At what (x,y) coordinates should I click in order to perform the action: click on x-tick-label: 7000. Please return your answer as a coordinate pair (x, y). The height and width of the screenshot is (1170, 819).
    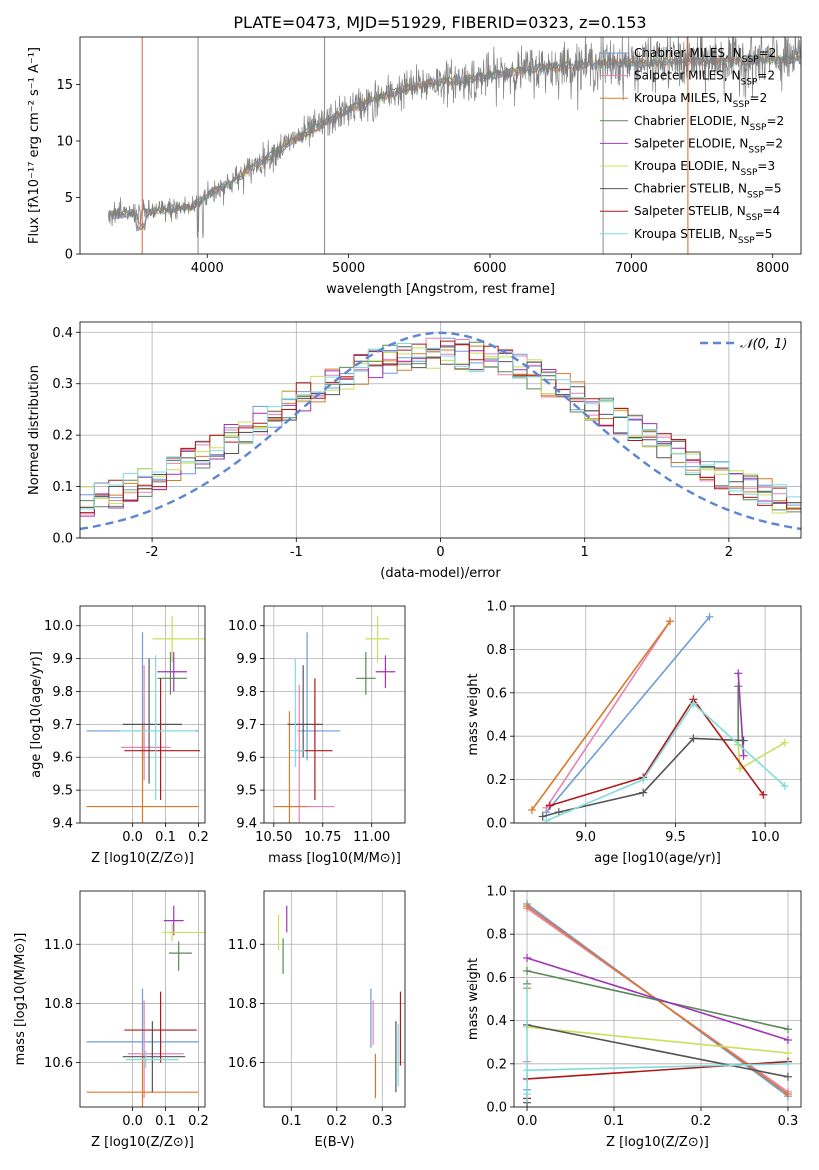
    Looking at the image, I should click on (631, 268).